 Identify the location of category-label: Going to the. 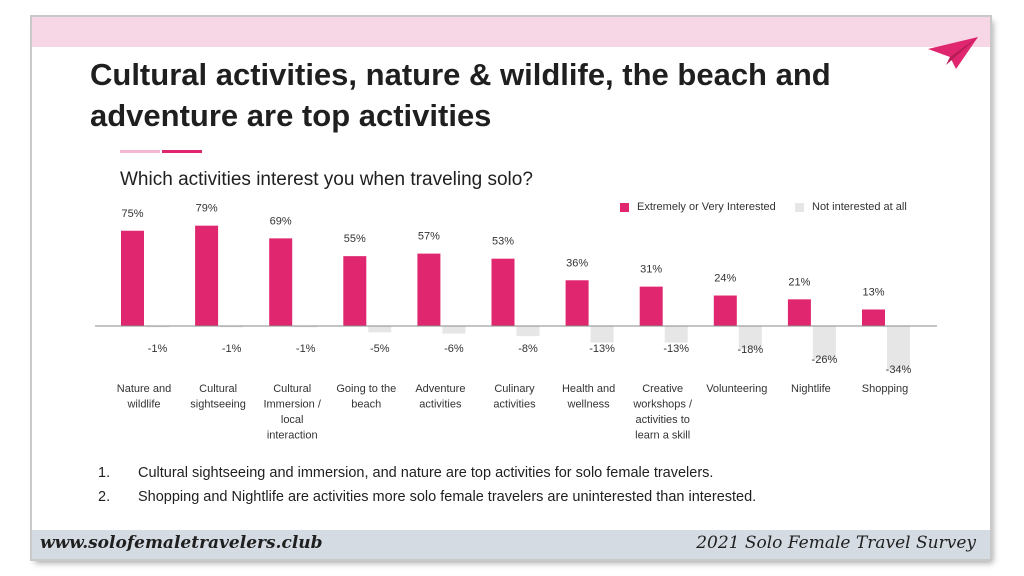
(366, 389).